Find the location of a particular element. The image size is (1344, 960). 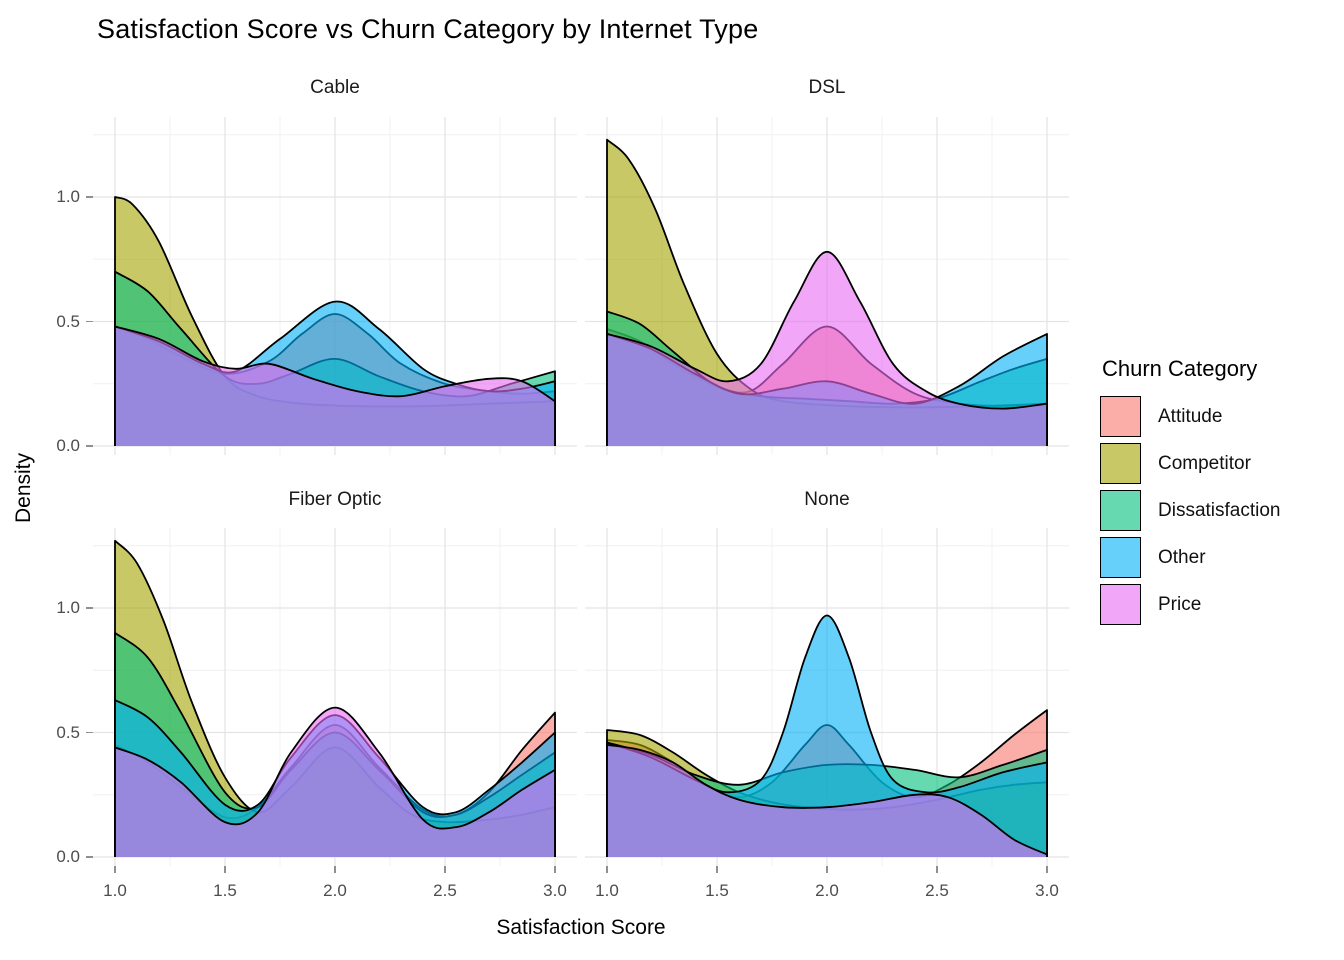

price-swatch-icon is located at coordinates (1120, 604).